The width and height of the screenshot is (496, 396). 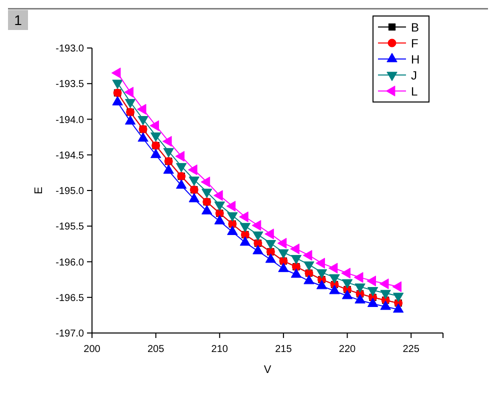 What do you see at coordinates (156, 349) in the screenshot?
I see `x-tick-label: 205` at bounding box center [156, 349].